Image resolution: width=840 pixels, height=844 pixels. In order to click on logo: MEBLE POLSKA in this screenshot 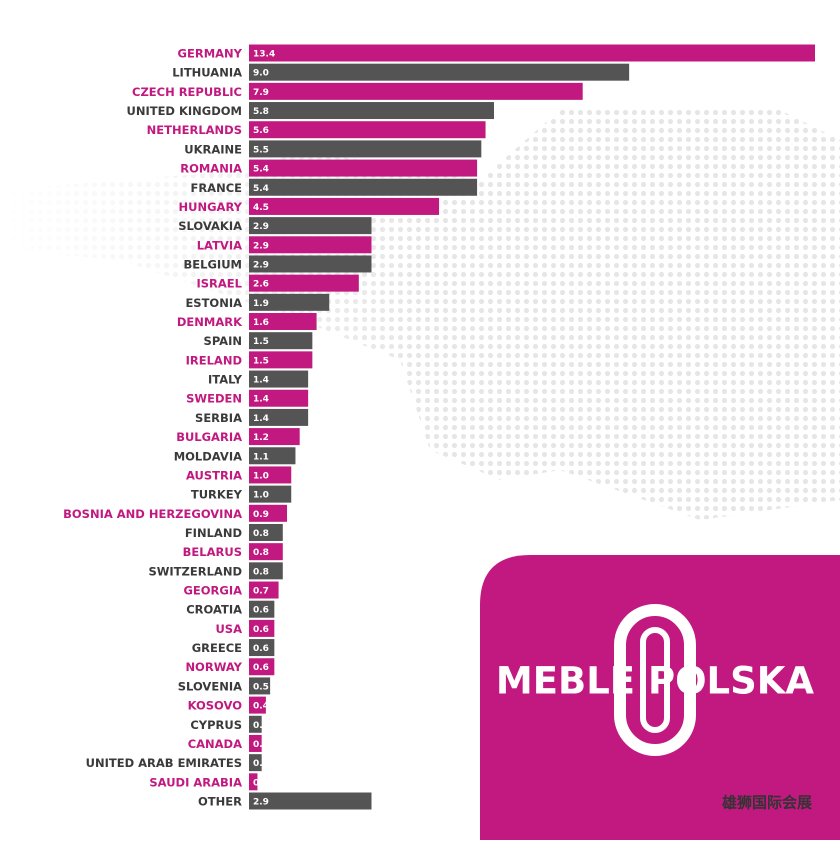, I will do `click(660, 697)`.